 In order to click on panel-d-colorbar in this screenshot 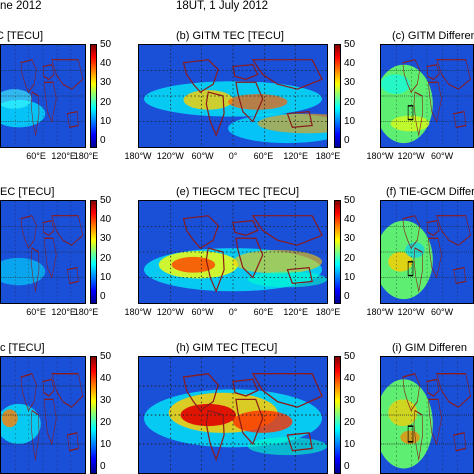, I will do `click(93, 252)`.